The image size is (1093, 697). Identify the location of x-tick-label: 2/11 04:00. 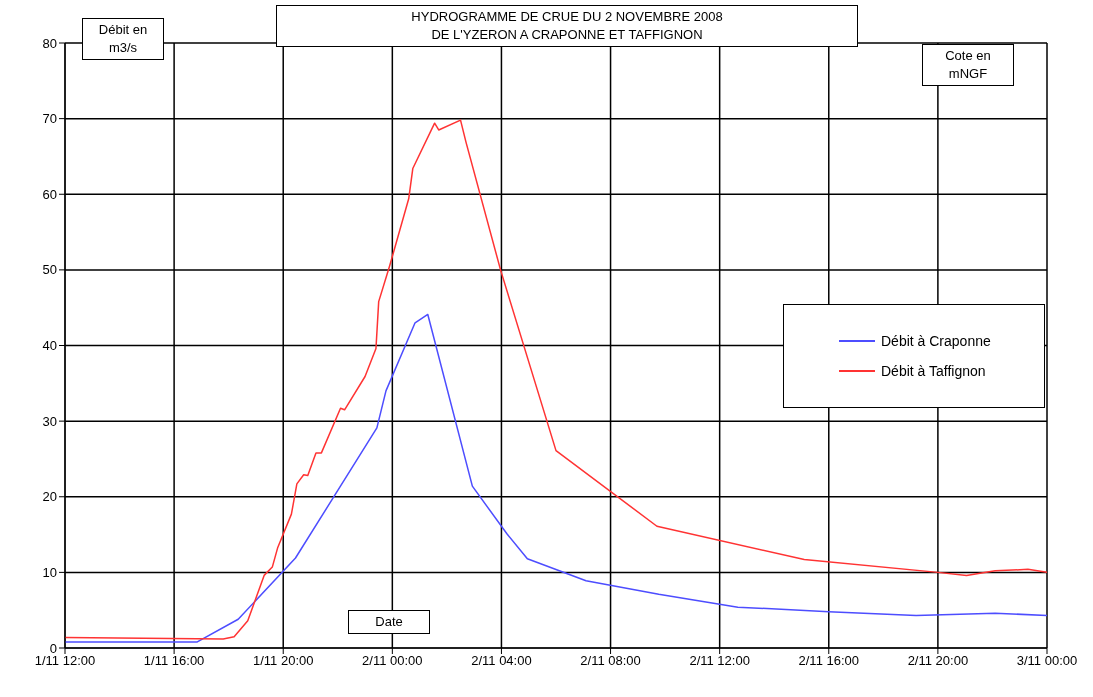
(501, 661).